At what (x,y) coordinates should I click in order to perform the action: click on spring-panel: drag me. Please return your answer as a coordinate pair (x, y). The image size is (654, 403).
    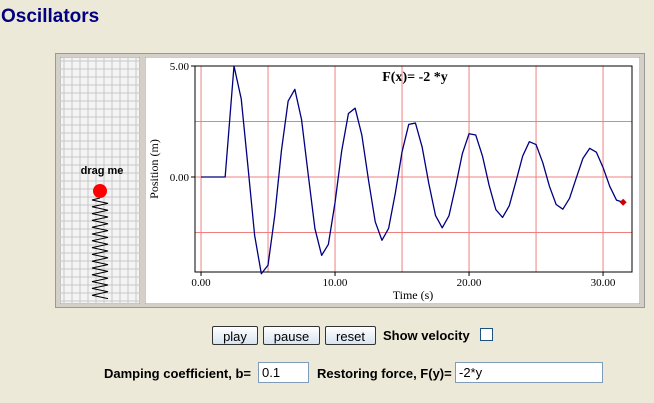
    Looking at the image, I should click on (100, 180).